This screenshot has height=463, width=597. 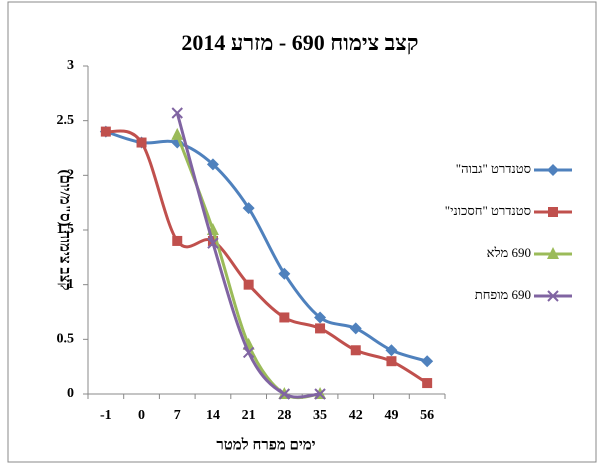 I want to click on x-tick-label: 21, so click(x=249, y=415).